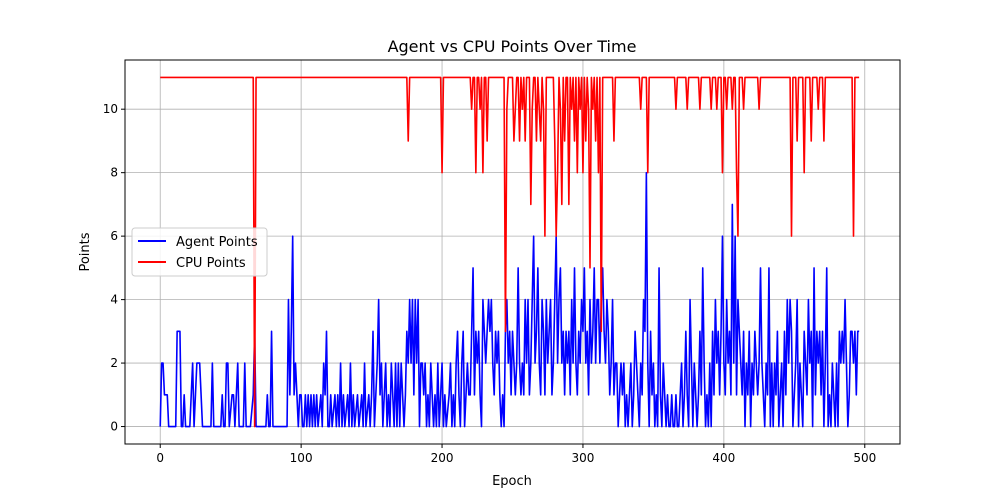 The height and width of the screenshot is (500, 1000). What do you see at coordinates (85, 251) in the screenshot?
I see `y-axis-label: Points` at bounding box center [85, 251].